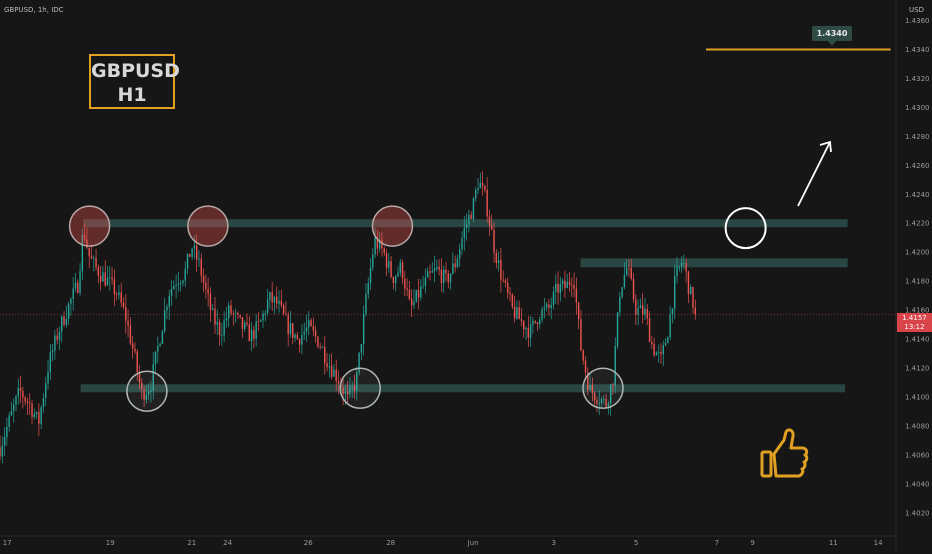 This screenshot has height=554, width=932. I want to click on x-tick-label: 9, so click(752, 543).